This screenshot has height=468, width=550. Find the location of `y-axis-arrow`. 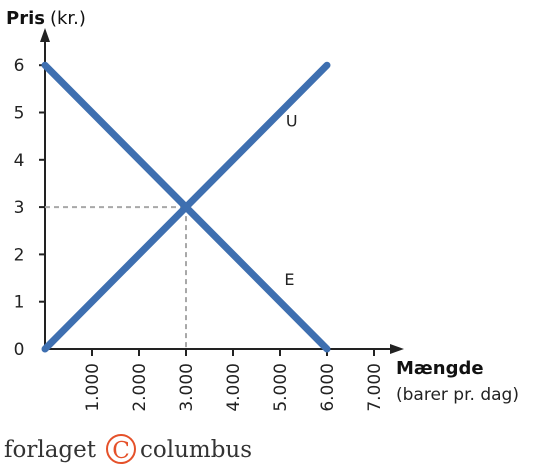

y-axis-arrow is located at coordinates (45, 35).